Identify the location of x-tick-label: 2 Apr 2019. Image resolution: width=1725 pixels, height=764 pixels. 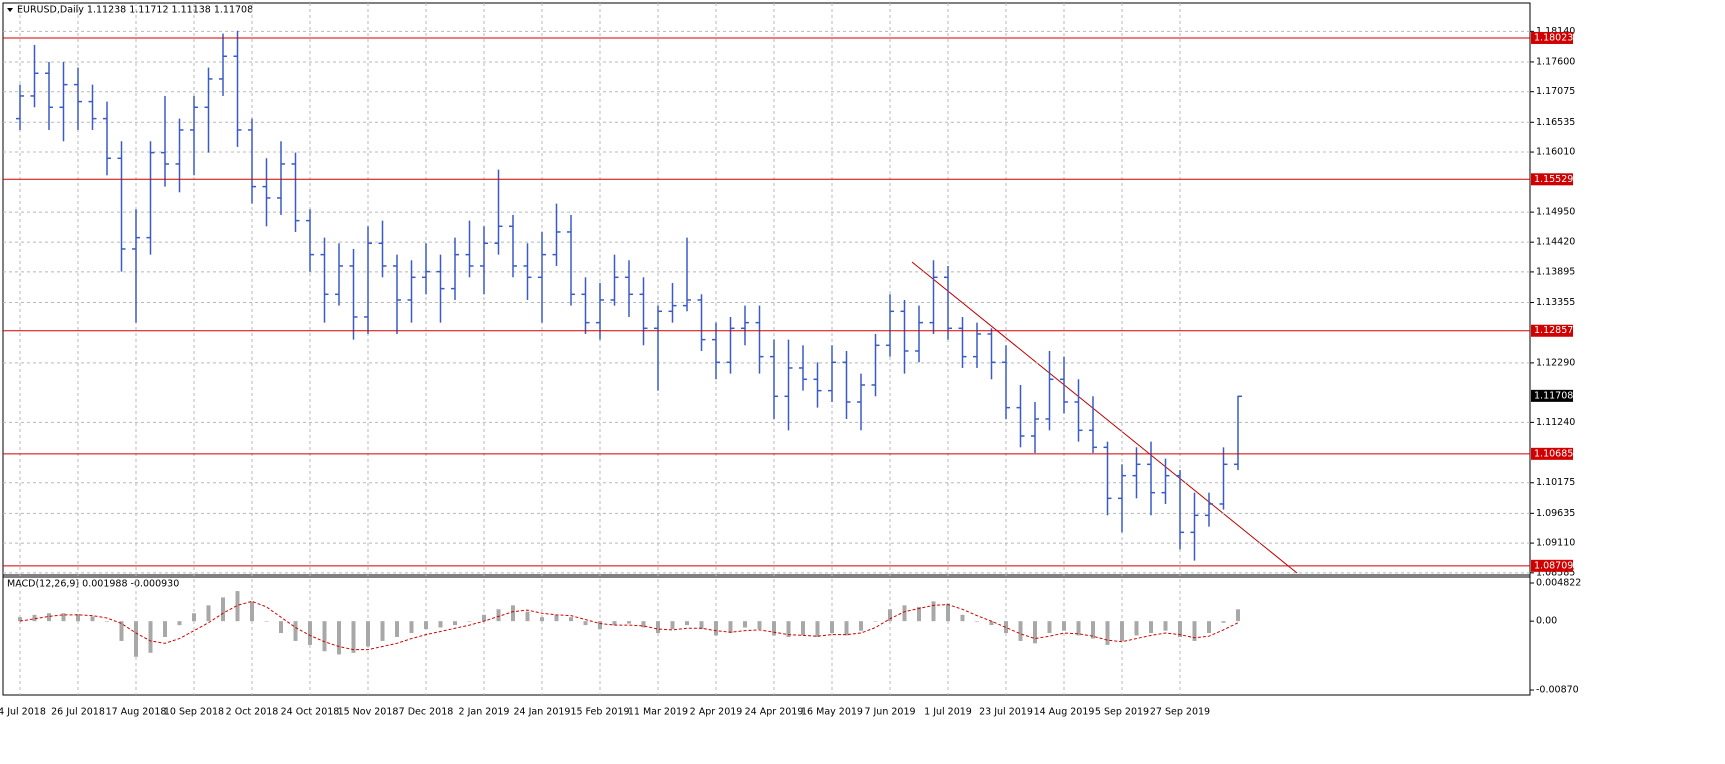
(716, 712).